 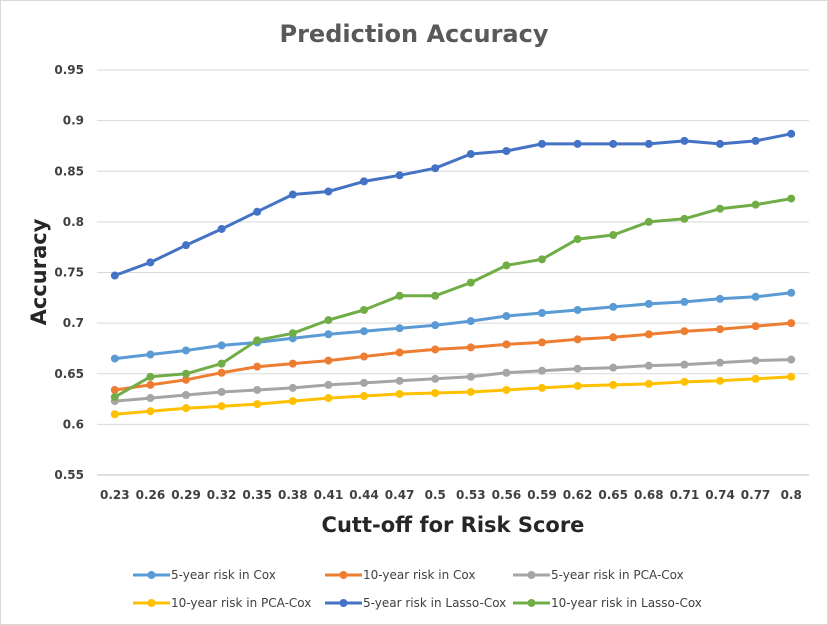 What do you see at coordinates (73, 121) in the screenshot?
I see `y-tick-label: 0.9` at bounding box center [73, 121].